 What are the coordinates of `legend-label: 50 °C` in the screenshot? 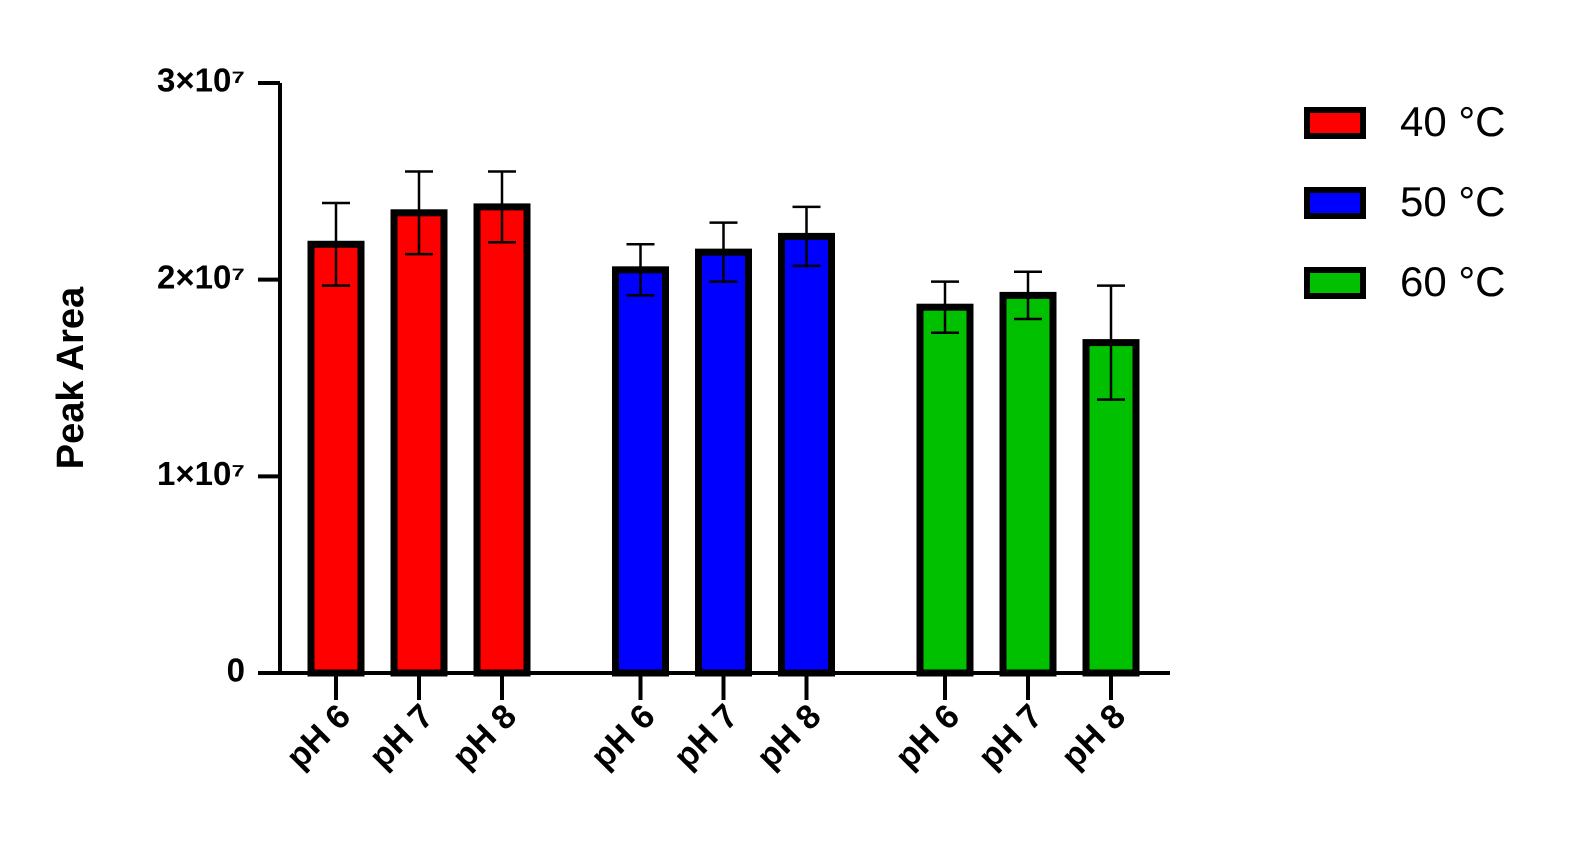 It's located at (1453, 201).